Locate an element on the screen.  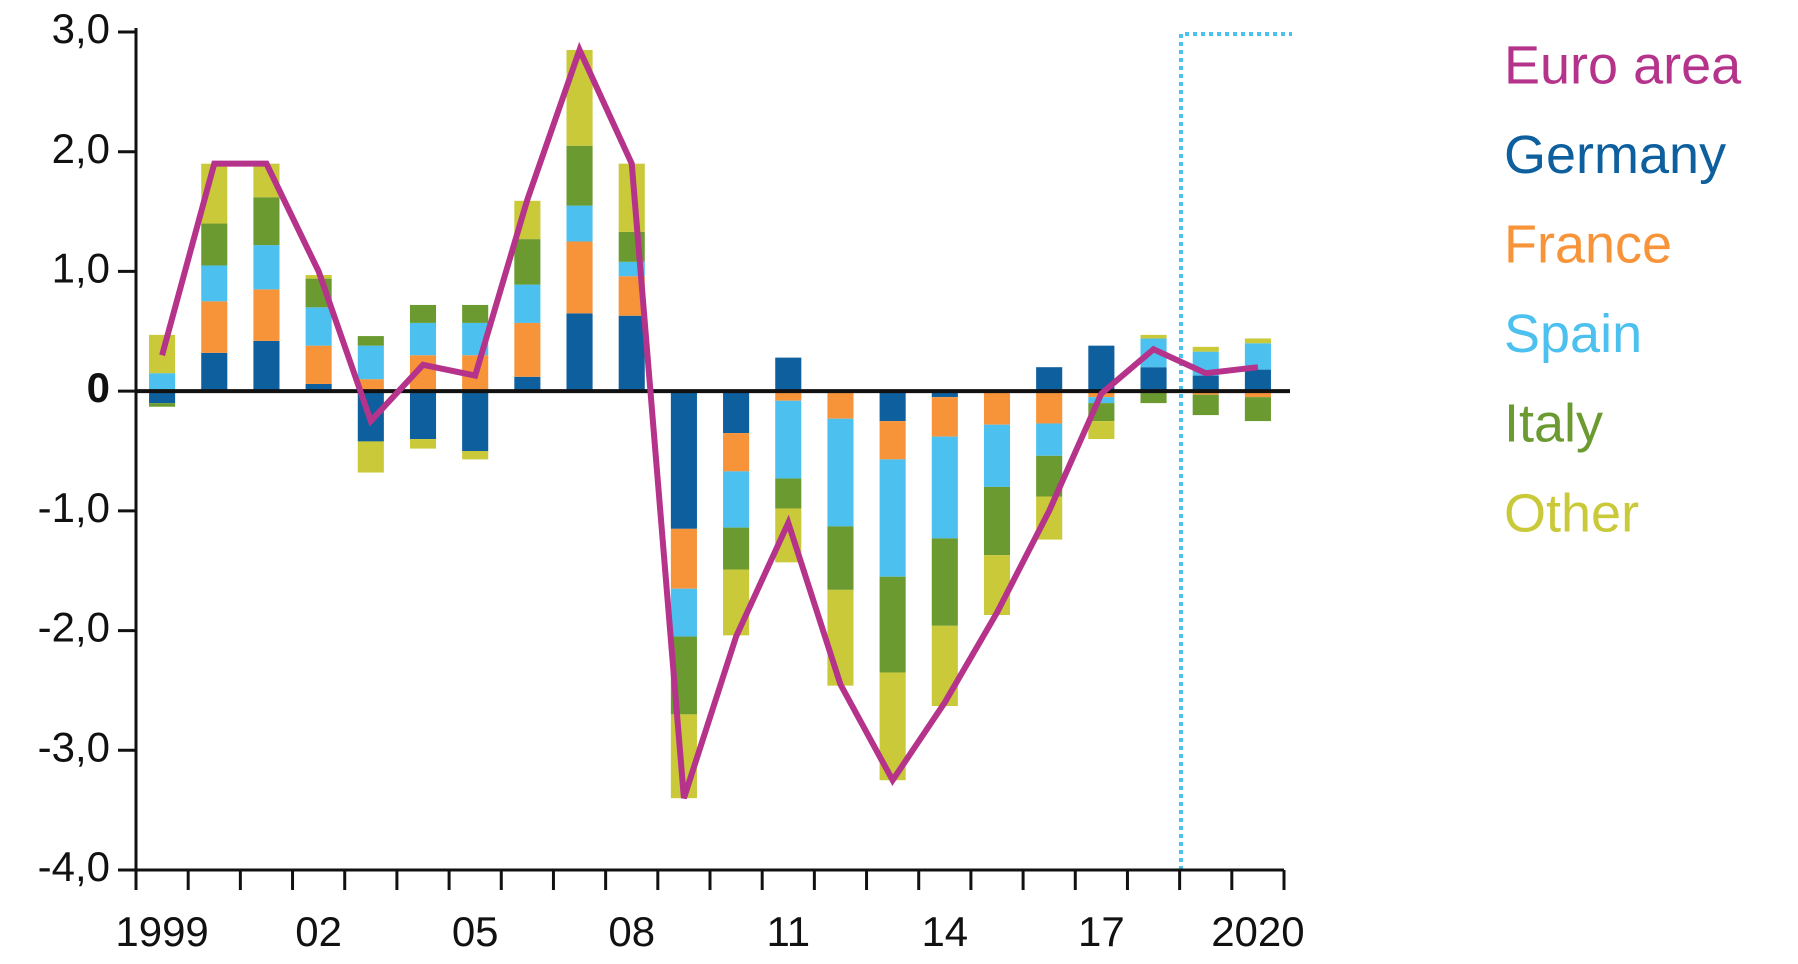
y-tick-label: -4,0 is located at coordinates (74, 866).